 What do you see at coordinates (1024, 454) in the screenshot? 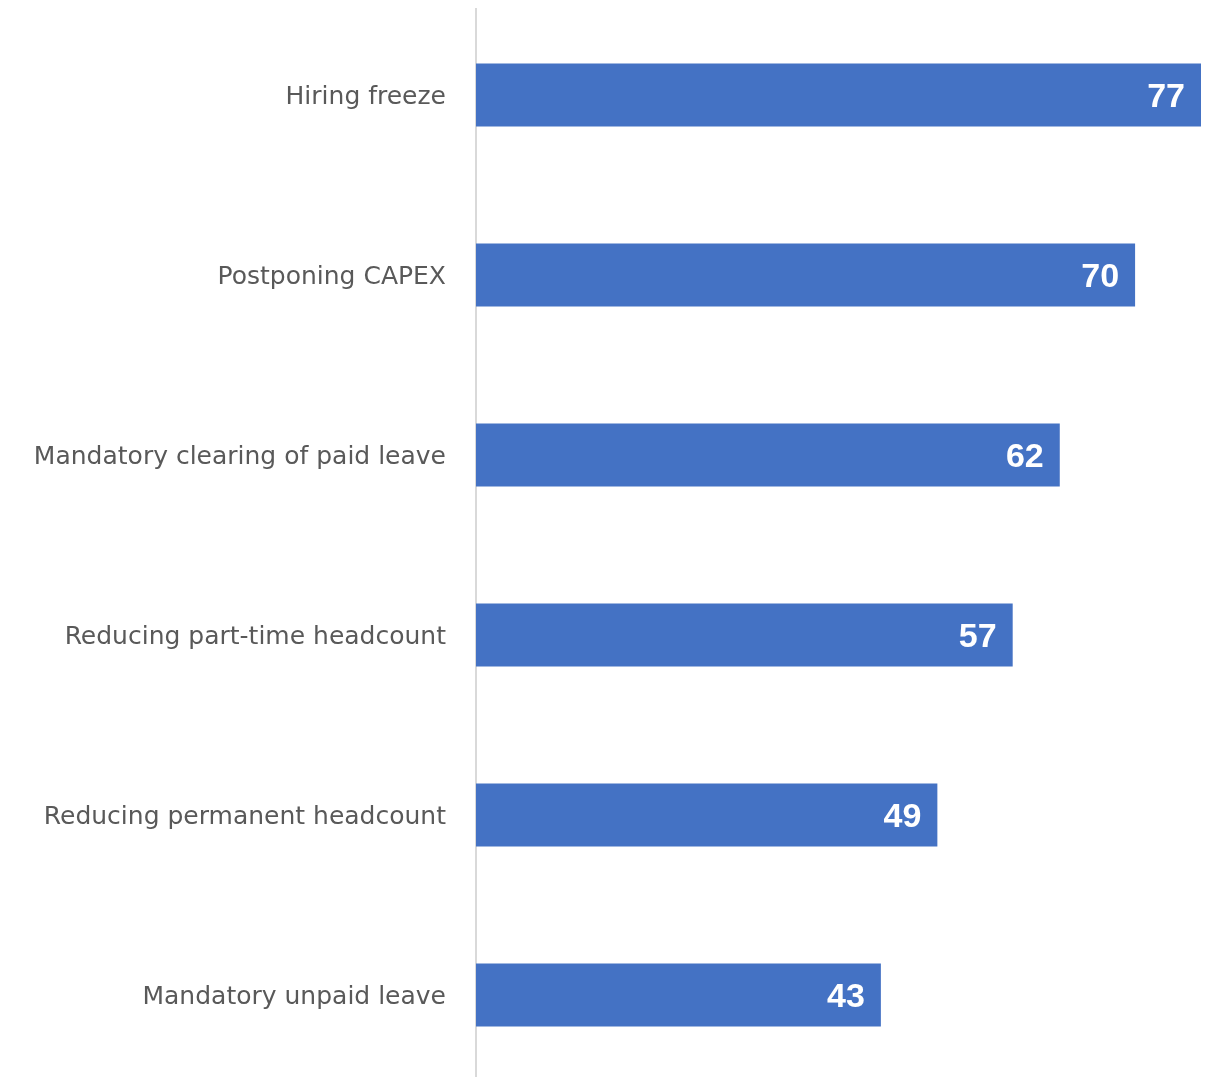
I see `data-label: 62` at bounding box center [1024, 454].